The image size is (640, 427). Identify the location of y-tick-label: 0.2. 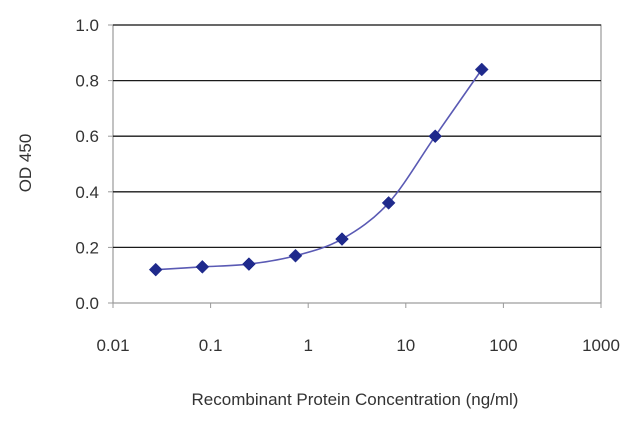
(87, 247).